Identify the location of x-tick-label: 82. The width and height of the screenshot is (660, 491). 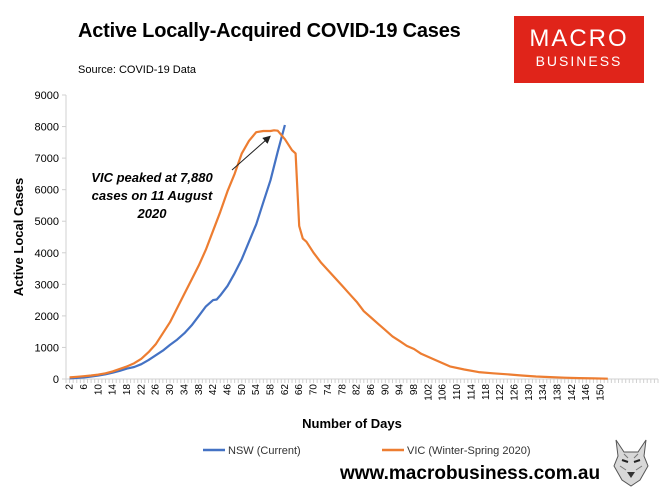
(357, 390).